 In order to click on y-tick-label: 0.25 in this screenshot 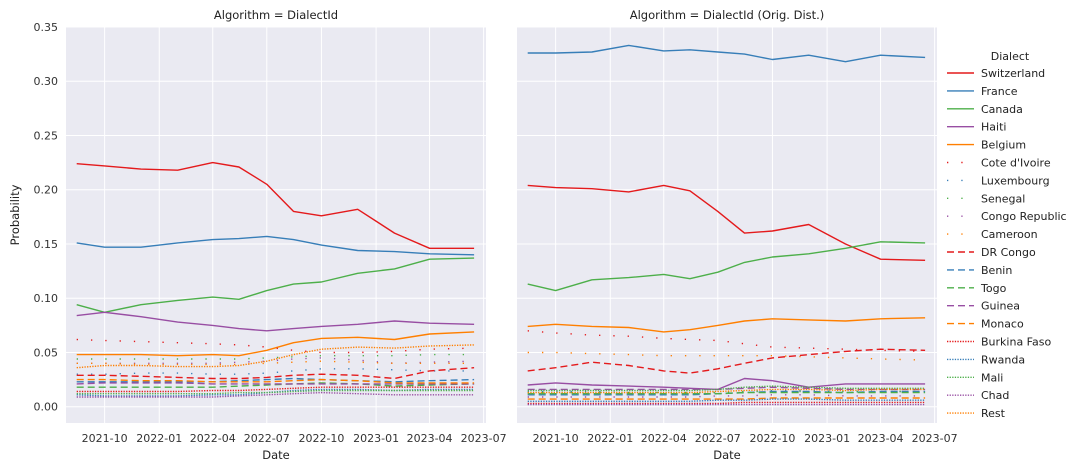, I will do `click(46, 135)`.